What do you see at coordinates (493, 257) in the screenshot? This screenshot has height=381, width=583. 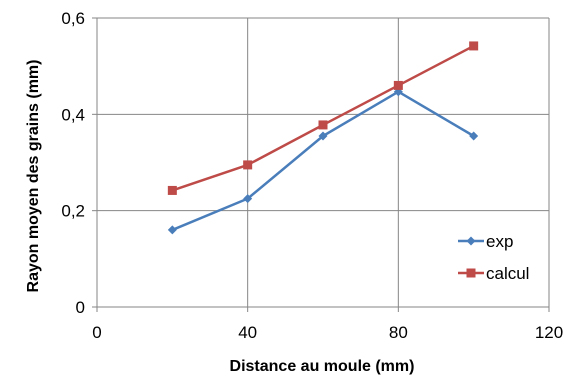 I see `legend: exp calcul` at bounding box center [493, 257].